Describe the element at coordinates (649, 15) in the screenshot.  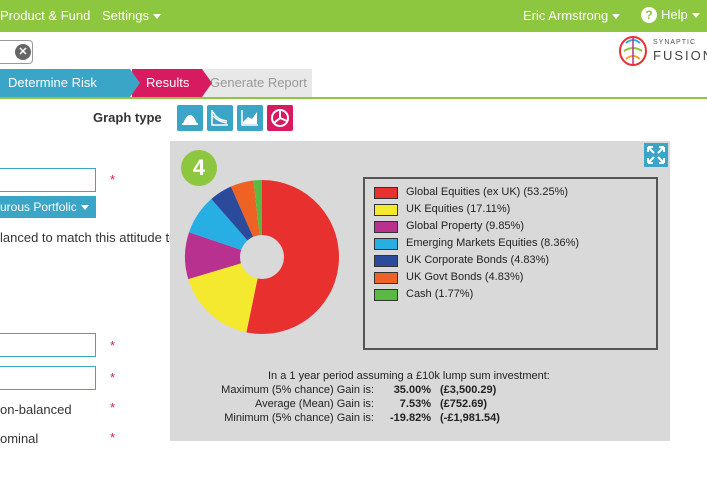
I see `help-icon: ?` at that location.